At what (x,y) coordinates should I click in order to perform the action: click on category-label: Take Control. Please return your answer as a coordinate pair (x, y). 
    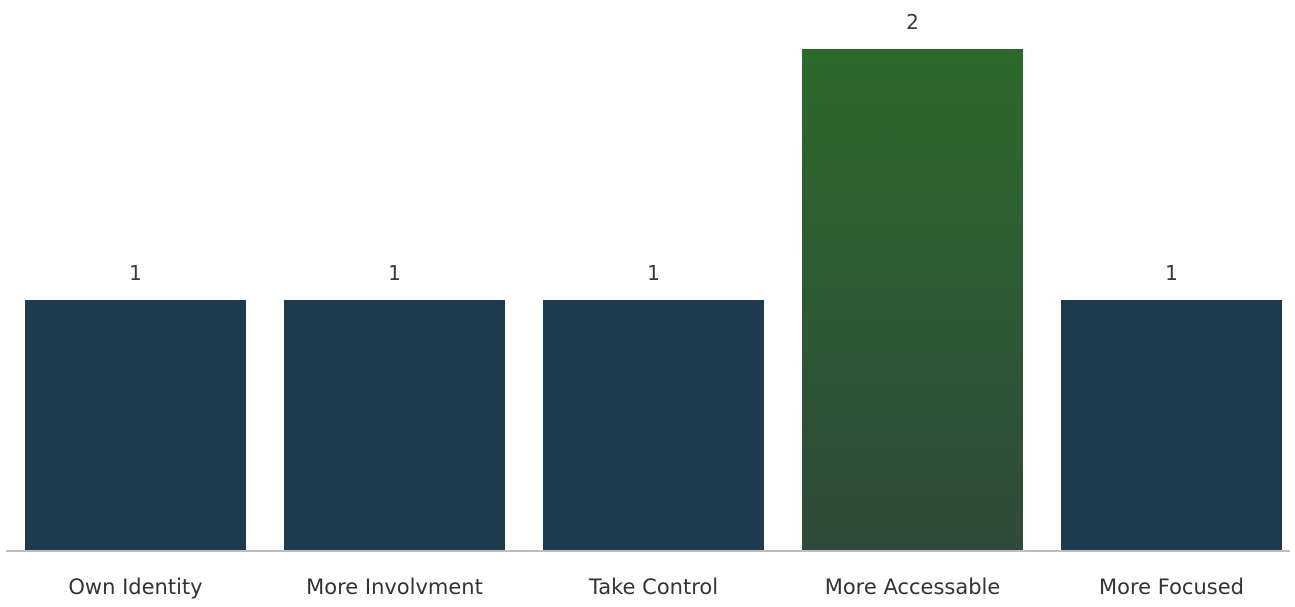
    Looking at the image, I should click on (653, 587).